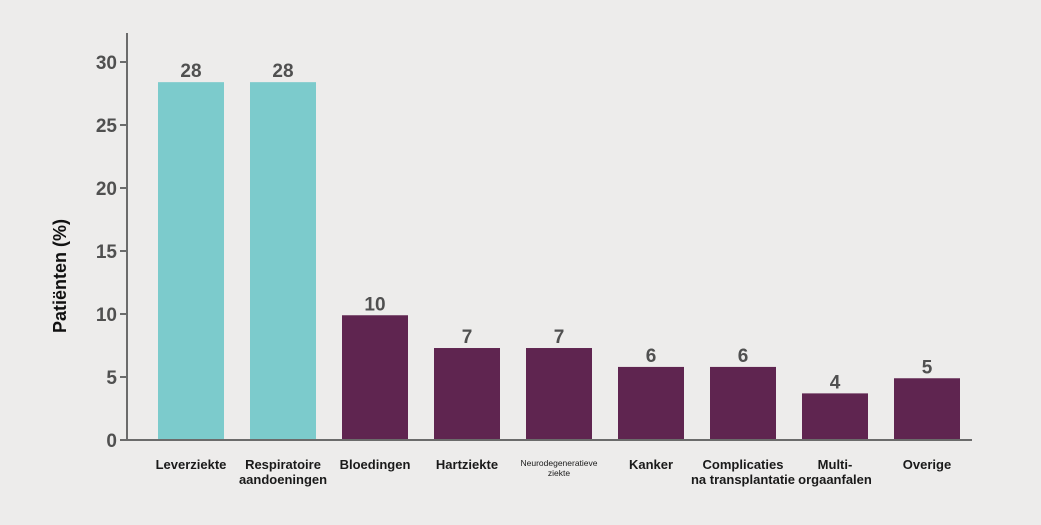 This screenshot has height=525, width=1041. I want to click on category-label: Complicaties na transplantatie, so click(743, 472).